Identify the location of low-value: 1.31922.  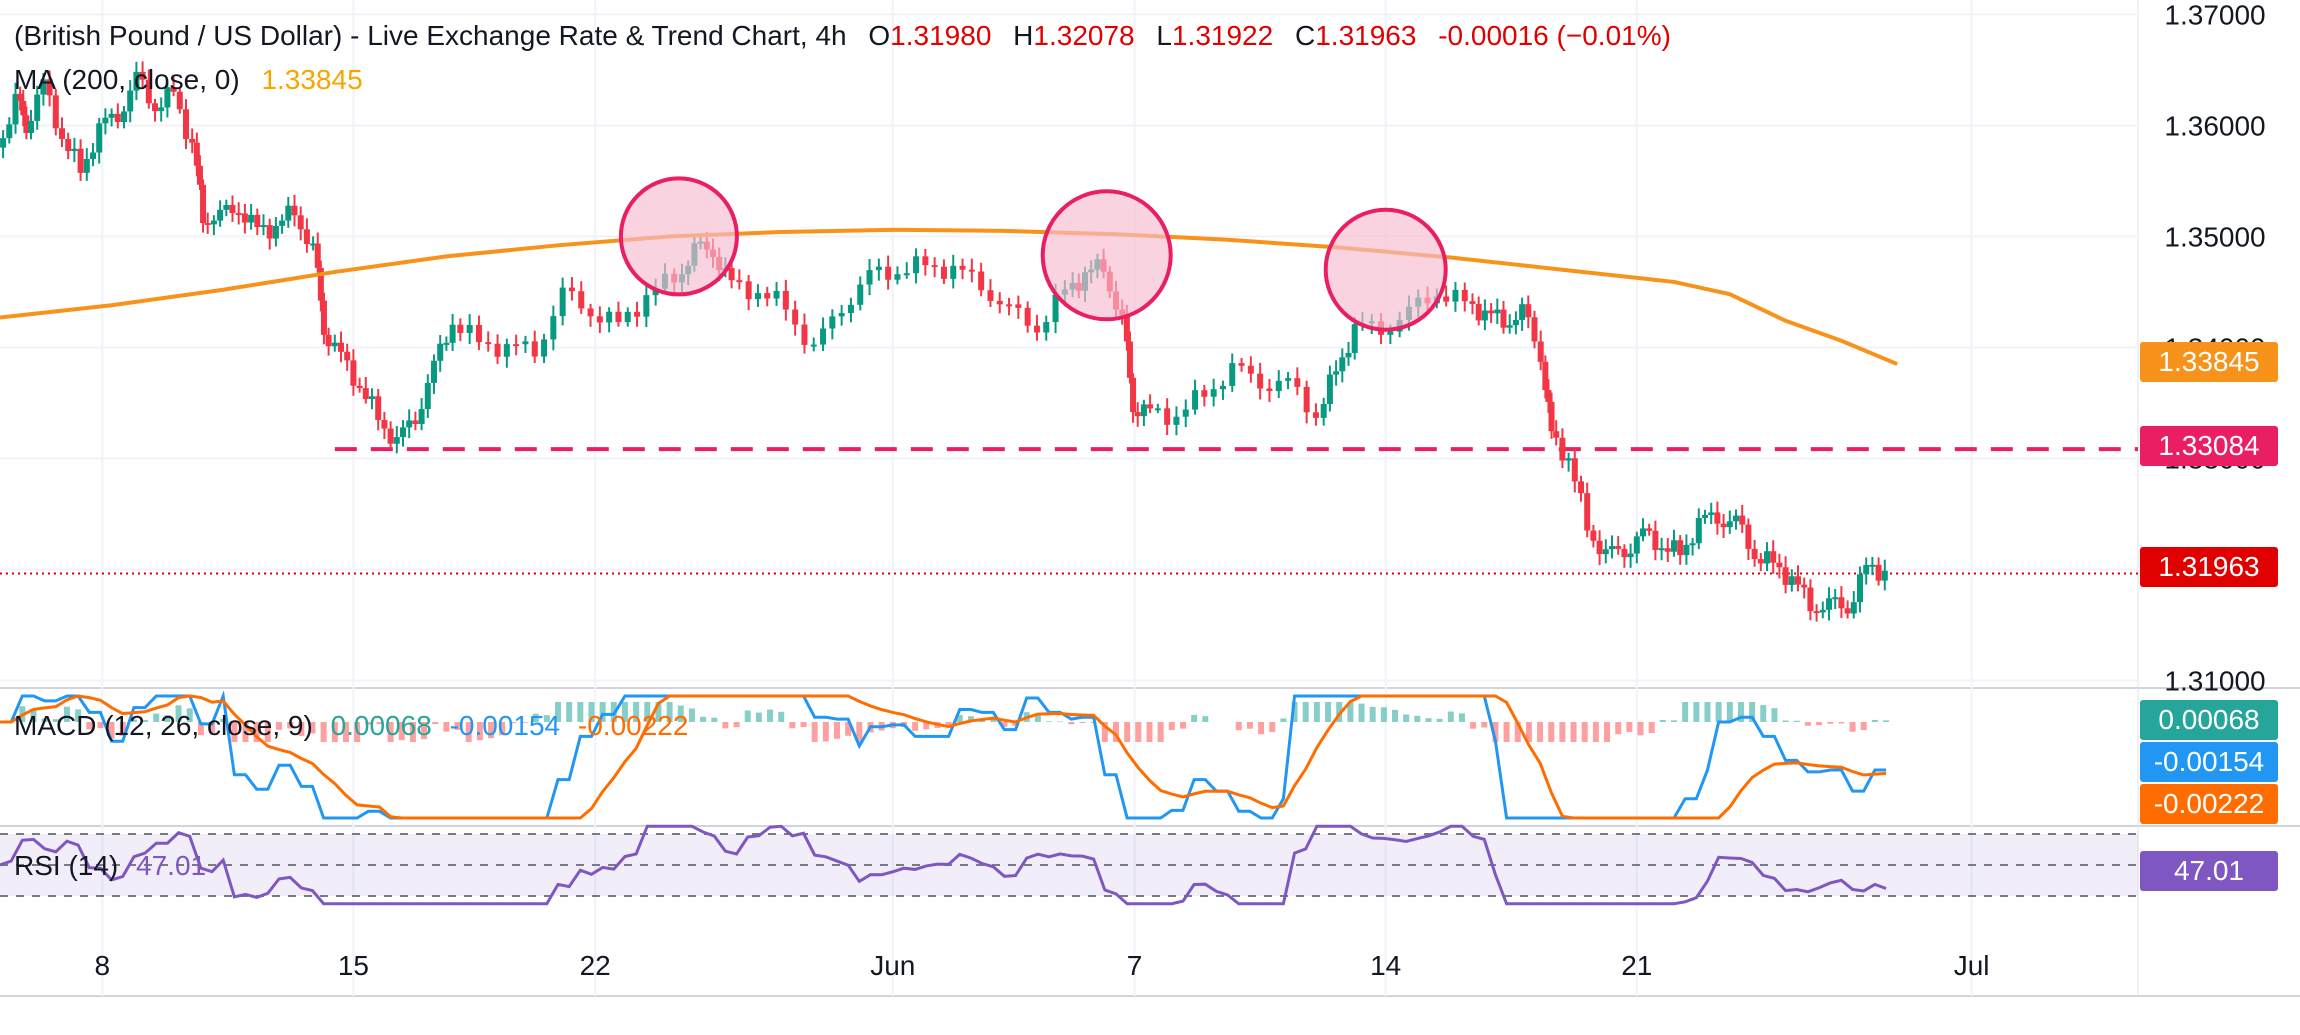
(1222, 36).